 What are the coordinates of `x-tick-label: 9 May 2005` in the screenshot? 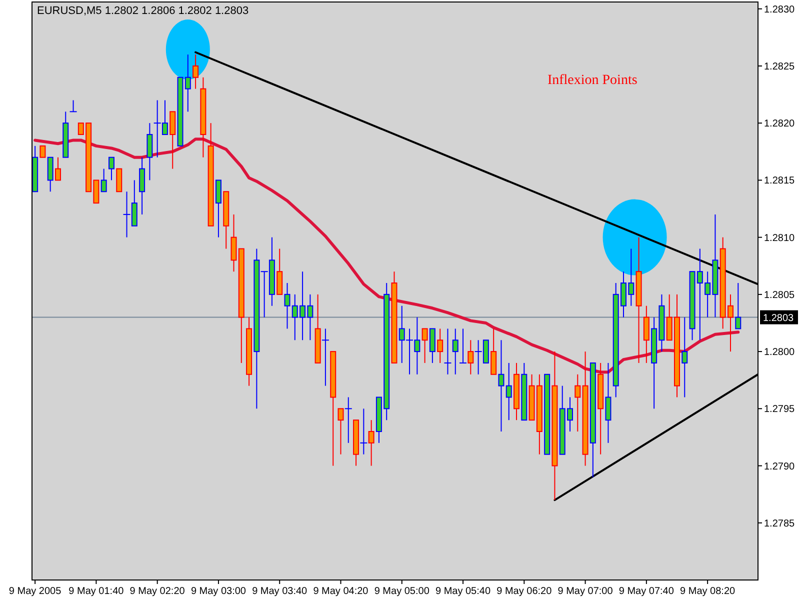 It's located at (35, 591).